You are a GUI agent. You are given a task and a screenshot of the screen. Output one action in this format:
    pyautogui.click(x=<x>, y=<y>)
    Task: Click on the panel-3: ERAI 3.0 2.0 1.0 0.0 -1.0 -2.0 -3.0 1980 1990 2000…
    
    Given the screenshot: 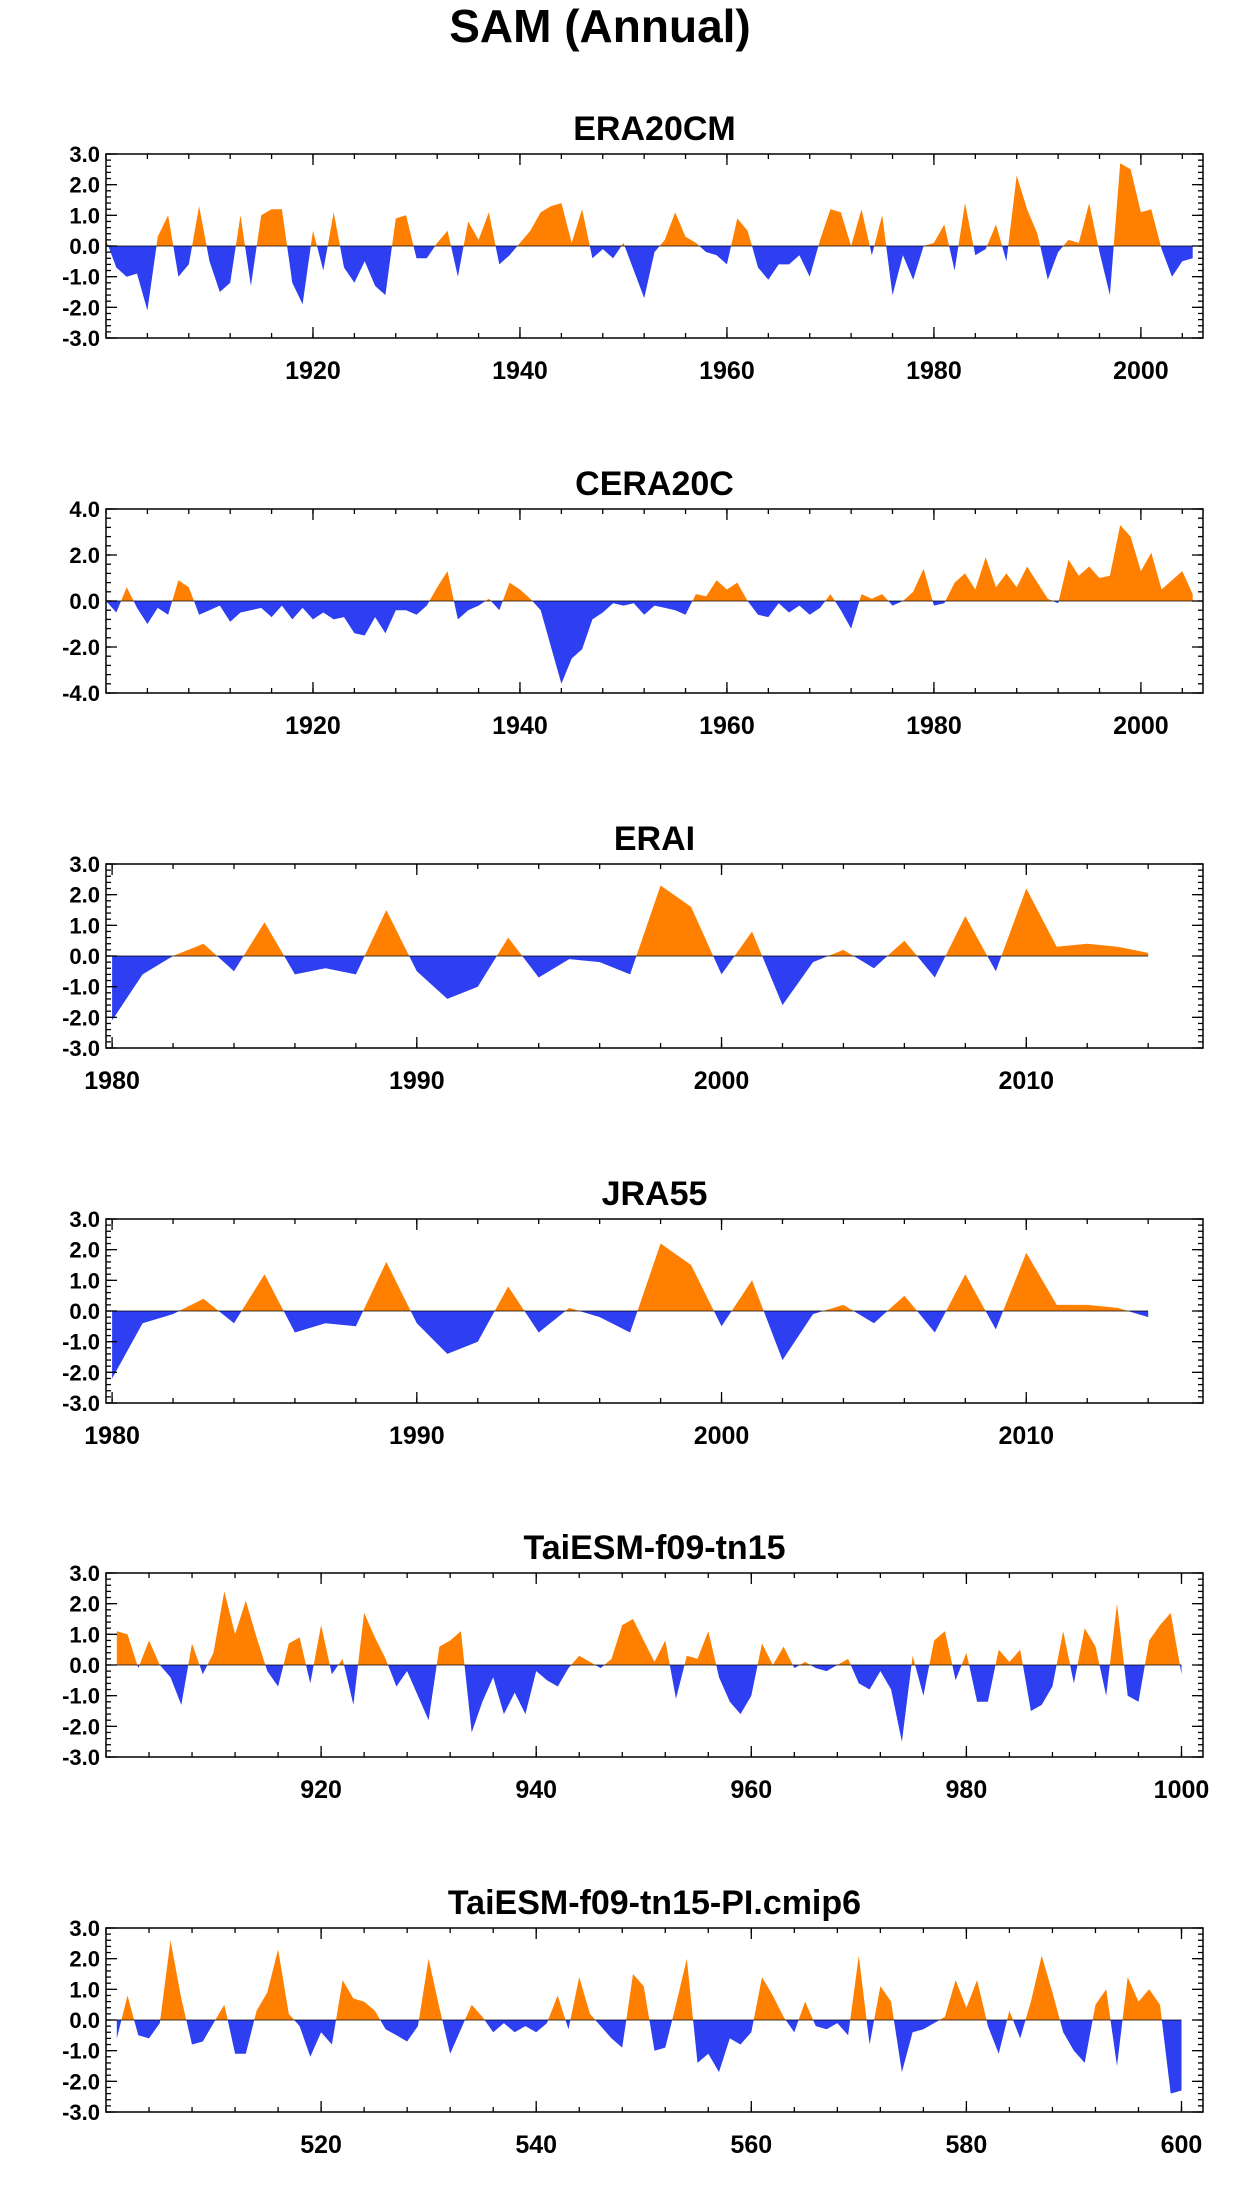 What is the action you would take?
    pyautogui.click(x=633, y=957)
    